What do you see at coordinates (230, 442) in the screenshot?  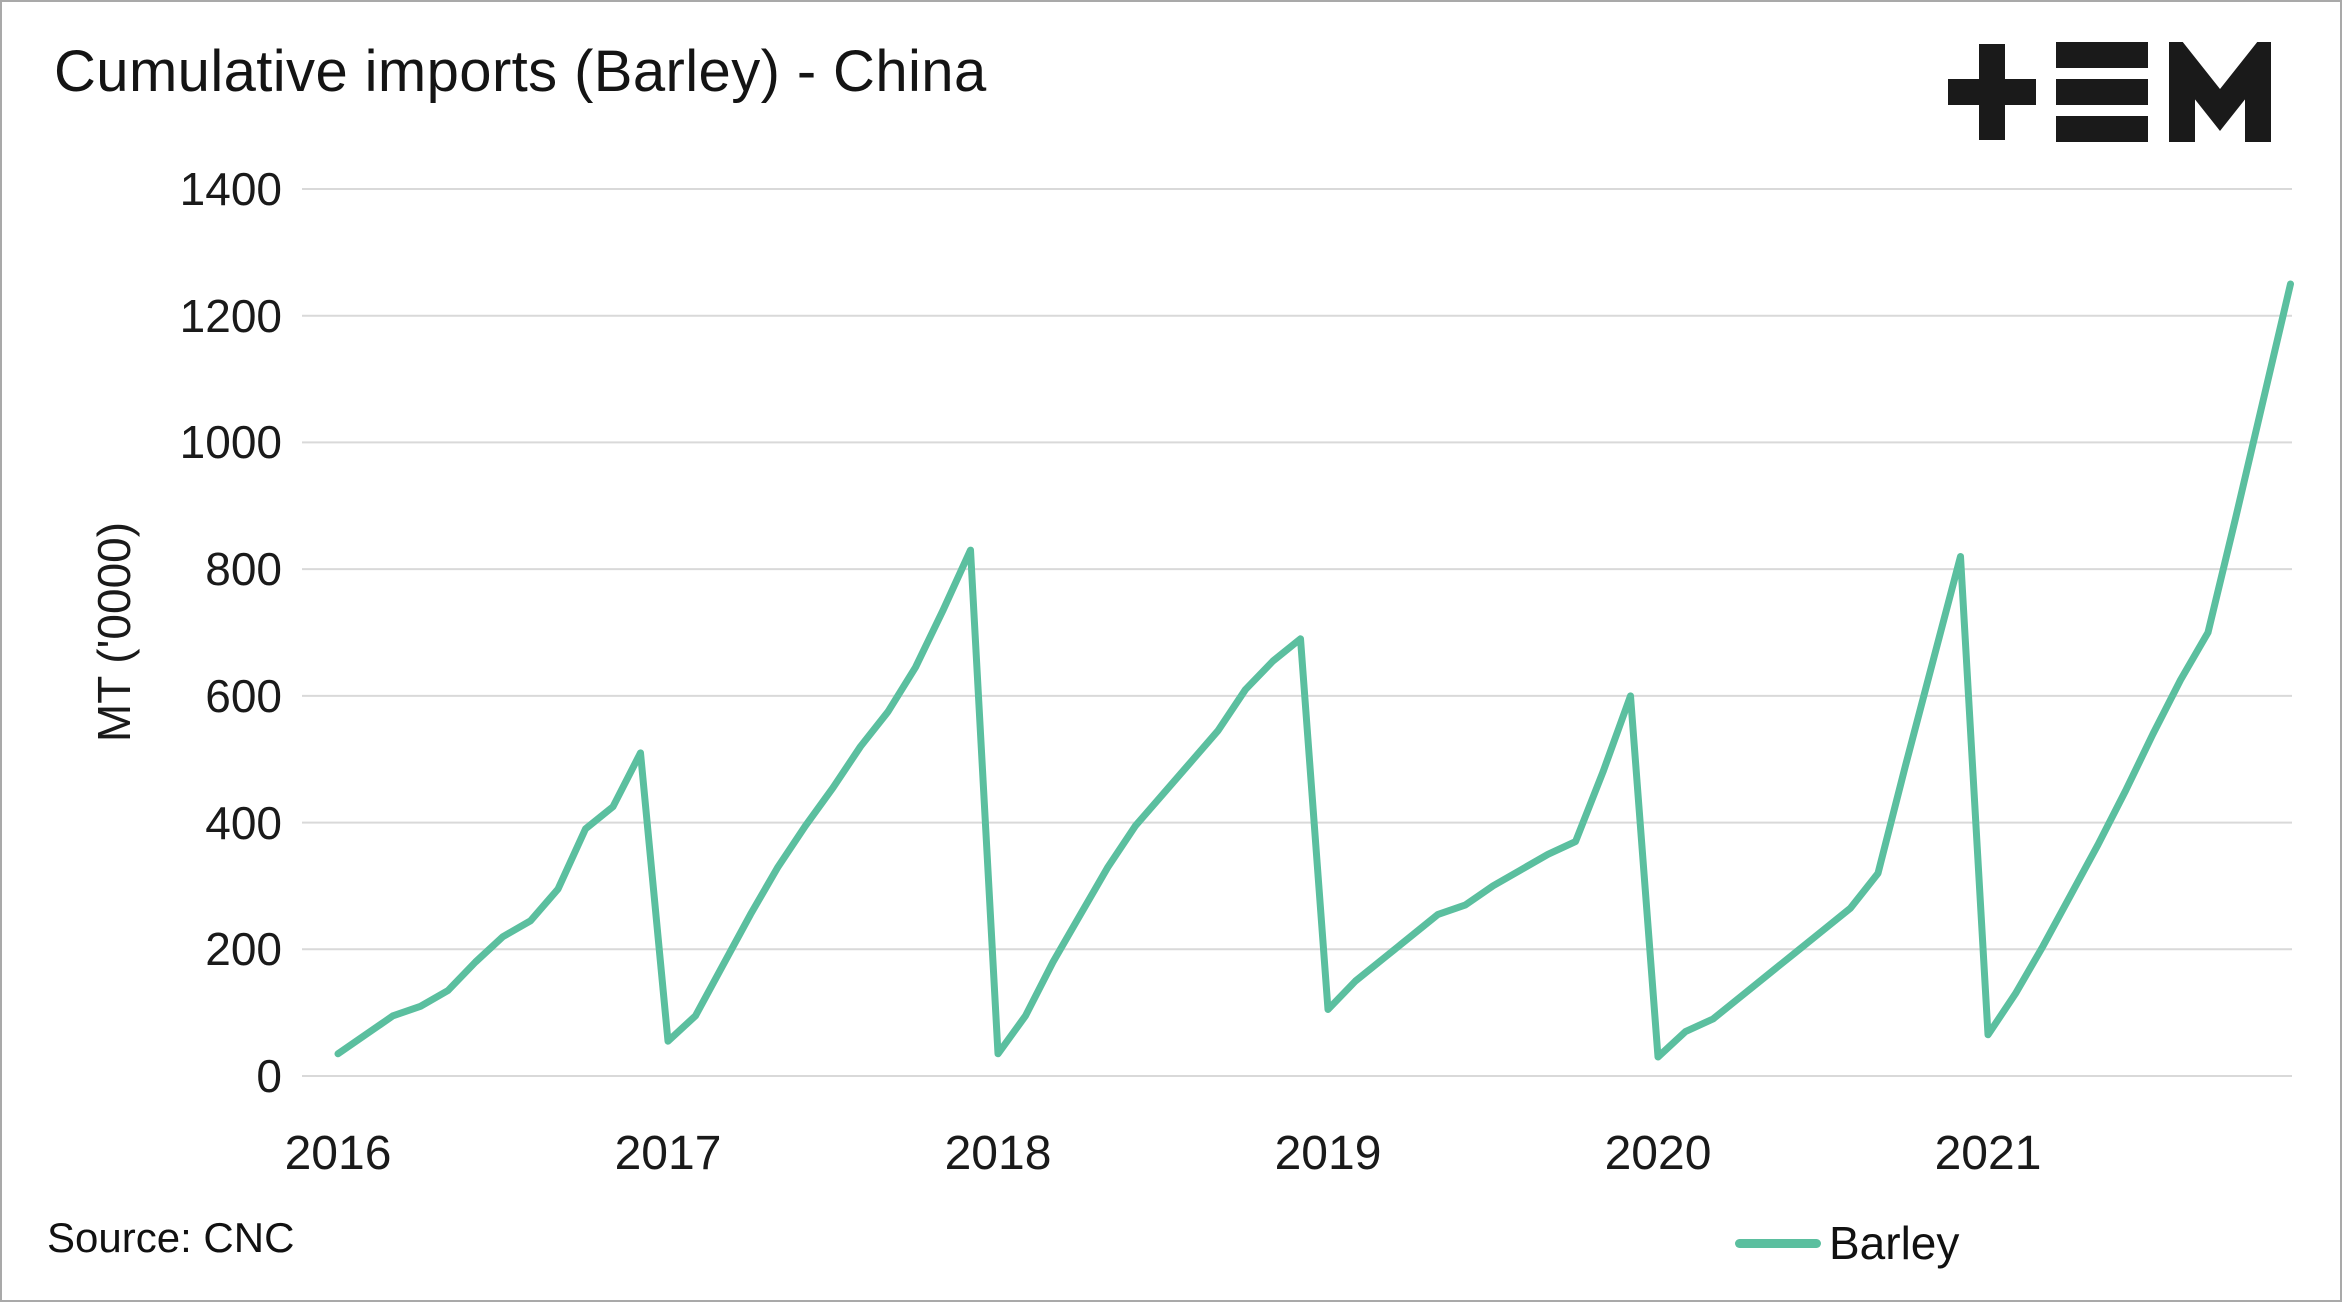 I see `y-tick-label-1000: 1000` at bounding box center [230, 442].